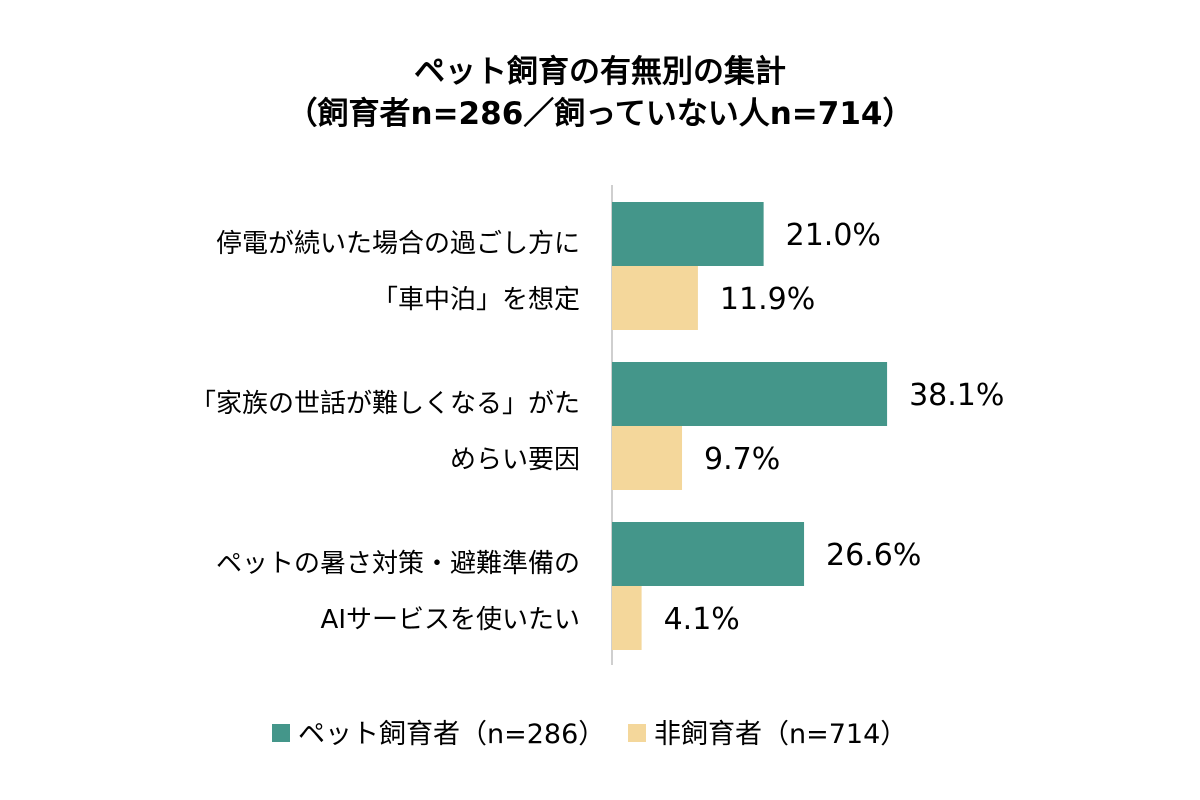 The width and height of the screenshot is (1200, 800). Describe the element at coordinates (385, 404) in the screenshot. I see `category-label: 「家族の世話が難しくなる」がた` at that location.